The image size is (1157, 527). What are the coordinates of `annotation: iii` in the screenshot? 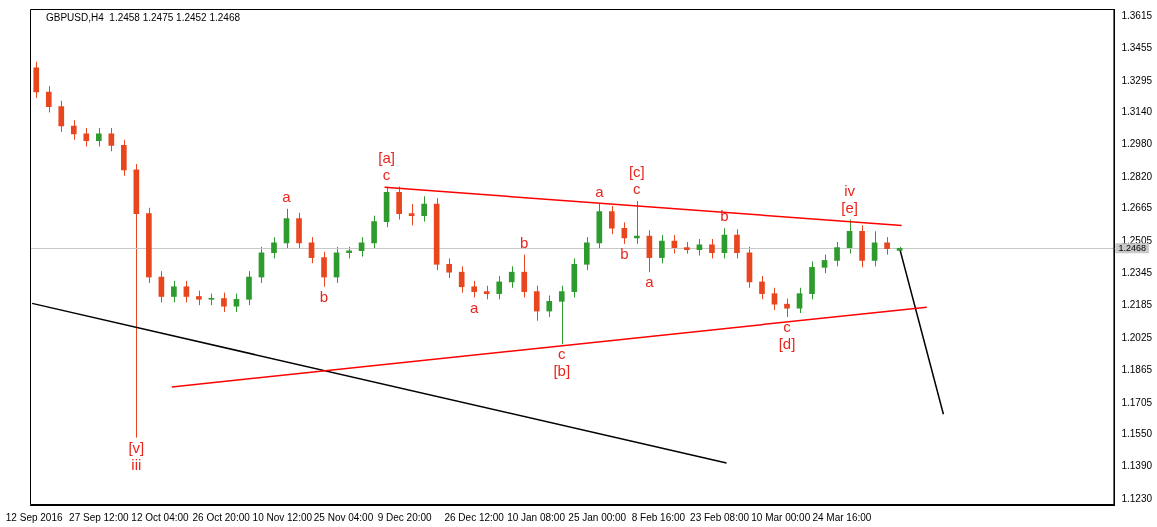 It's located at (136, 464).